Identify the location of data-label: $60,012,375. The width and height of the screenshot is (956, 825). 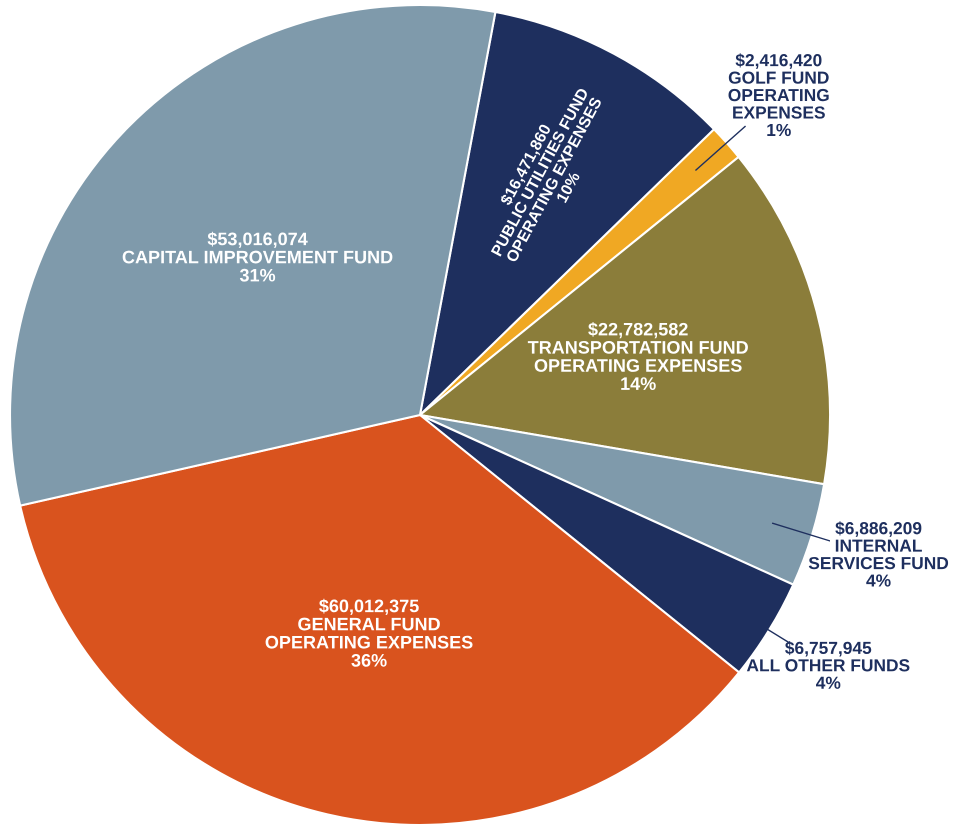
(369, 606).